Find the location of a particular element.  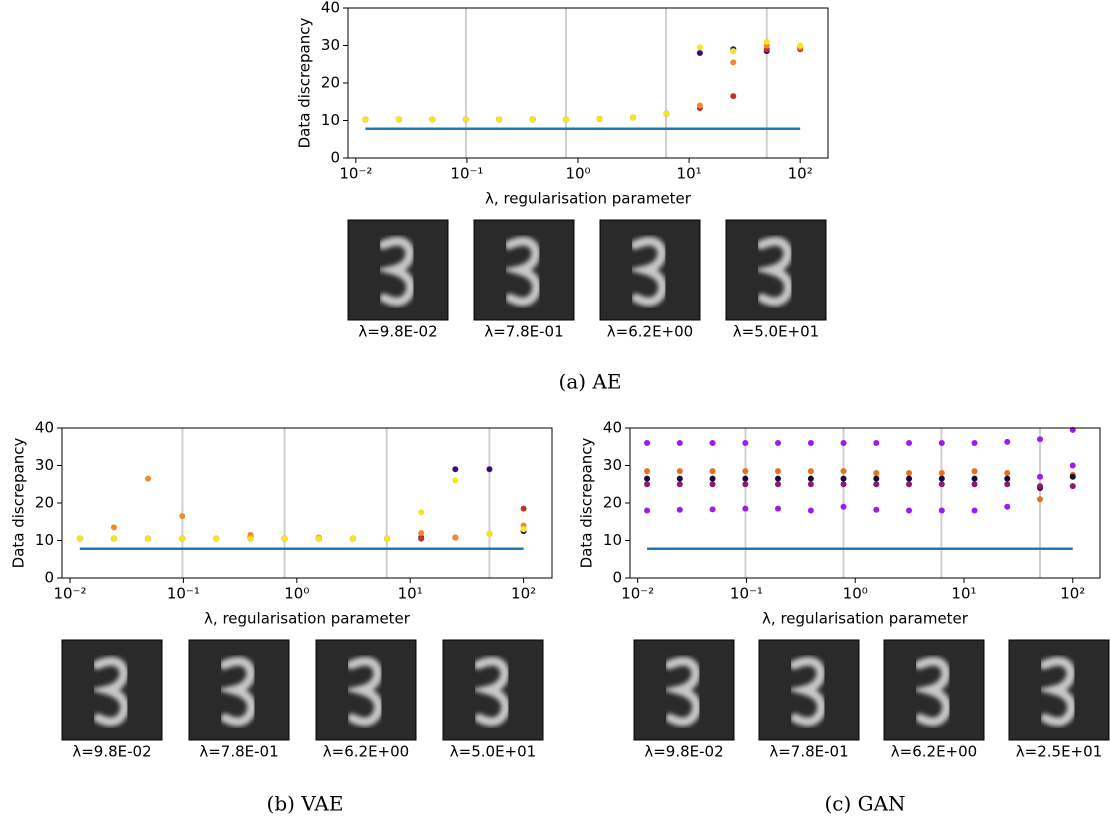

subcaption: (a) AE is located at coordinates (590, 382).